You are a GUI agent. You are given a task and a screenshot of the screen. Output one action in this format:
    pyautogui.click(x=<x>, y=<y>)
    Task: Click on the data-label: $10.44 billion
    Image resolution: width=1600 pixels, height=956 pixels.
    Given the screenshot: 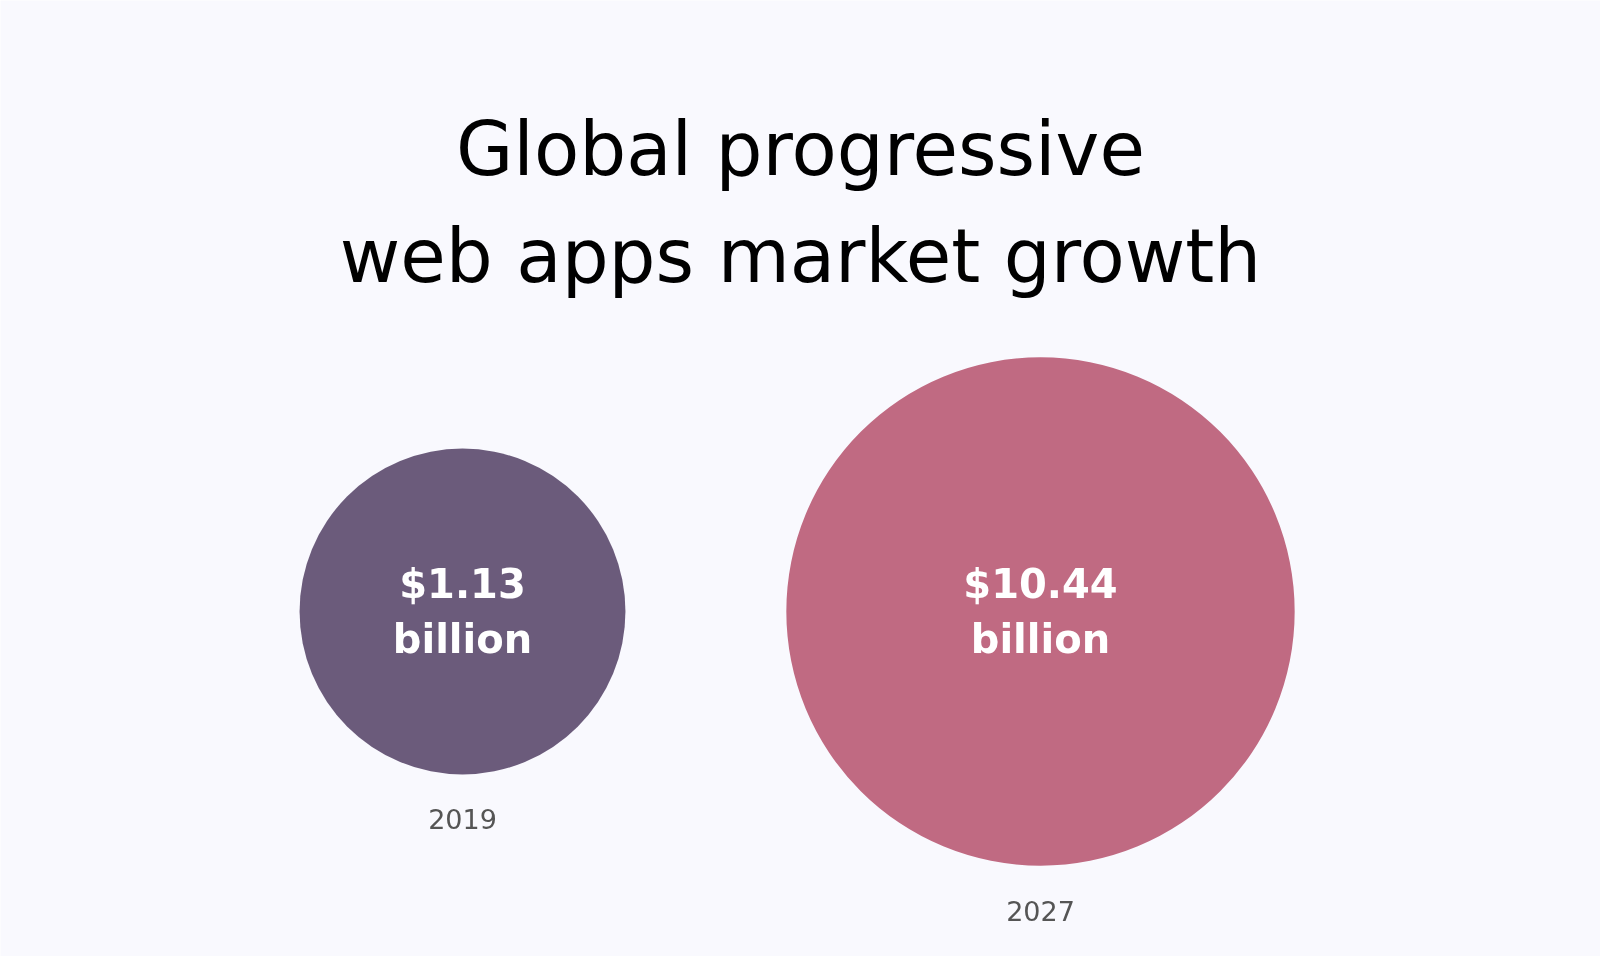 What is the action you would take?
    pyautogui.click(x=1040, y=611)
    